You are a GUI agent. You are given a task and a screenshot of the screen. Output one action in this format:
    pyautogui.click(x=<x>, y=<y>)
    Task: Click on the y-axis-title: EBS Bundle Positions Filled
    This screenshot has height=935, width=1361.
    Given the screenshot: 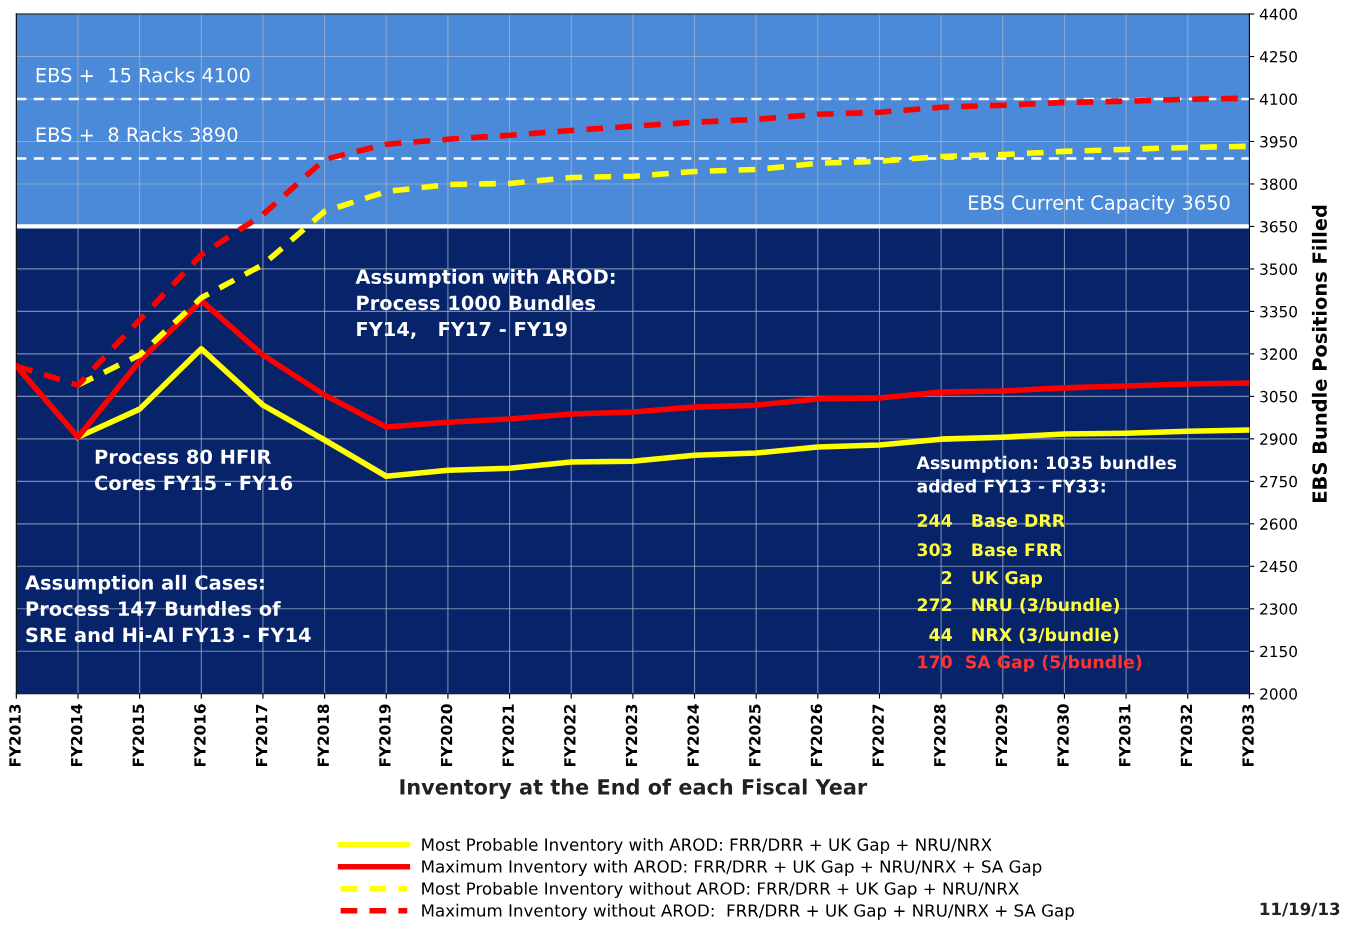 What is the action you would take?
    pyautogui.click(x=1319, y=353)
    